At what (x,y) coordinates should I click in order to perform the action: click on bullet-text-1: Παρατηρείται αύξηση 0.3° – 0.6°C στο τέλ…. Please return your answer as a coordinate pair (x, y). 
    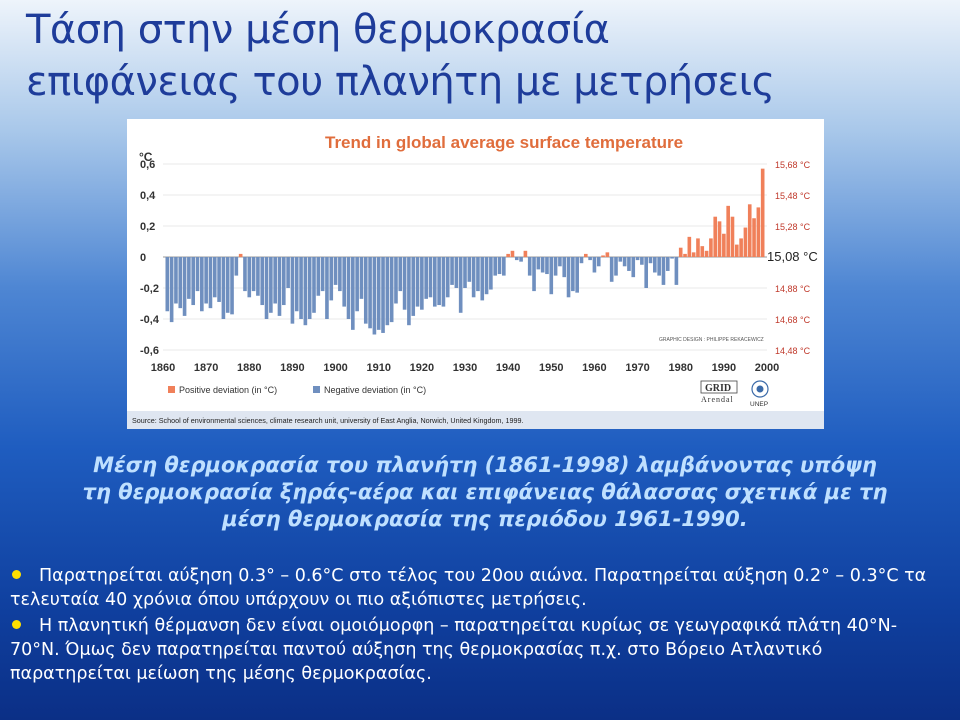
    Looking at the image, I should click on (468, 588).